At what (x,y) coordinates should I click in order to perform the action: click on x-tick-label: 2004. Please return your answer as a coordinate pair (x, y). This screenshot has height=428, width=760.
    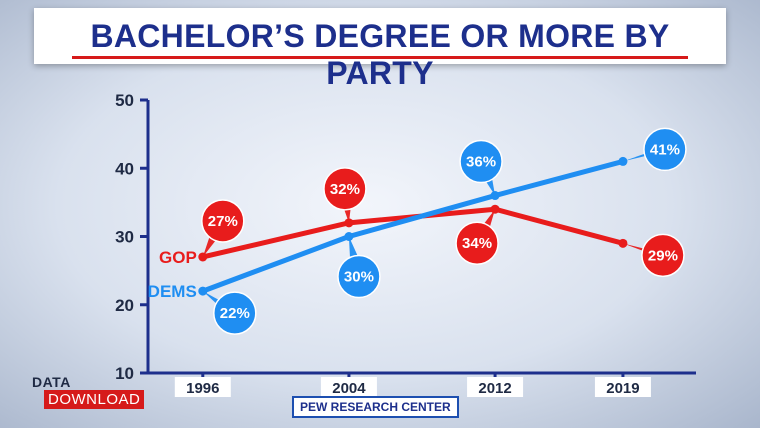
    Looking at the image, I should click on (349, 388).